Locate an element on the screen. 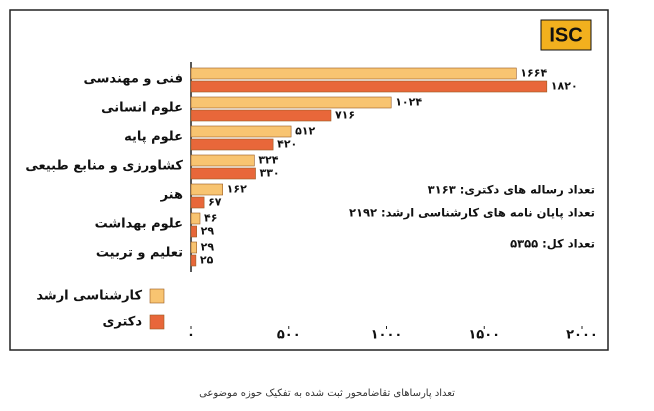 This screenshot has width=654, height=411. value-label: ۳۳۰ is located at coordinates (270, 173).